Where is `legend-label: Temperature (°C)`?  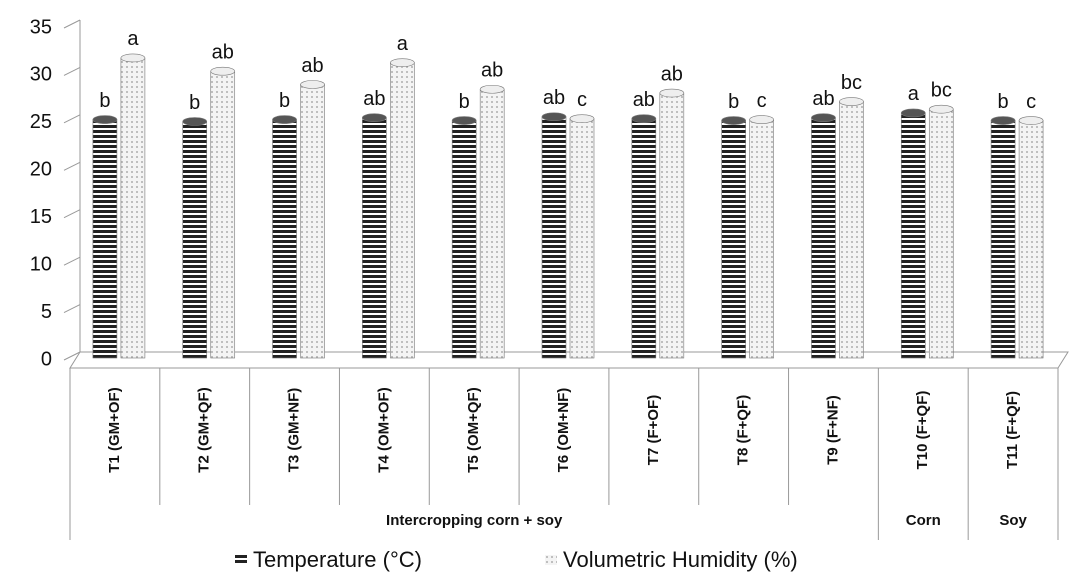
legend-label: Temperature (°C) is located at coordinates (337, 559).